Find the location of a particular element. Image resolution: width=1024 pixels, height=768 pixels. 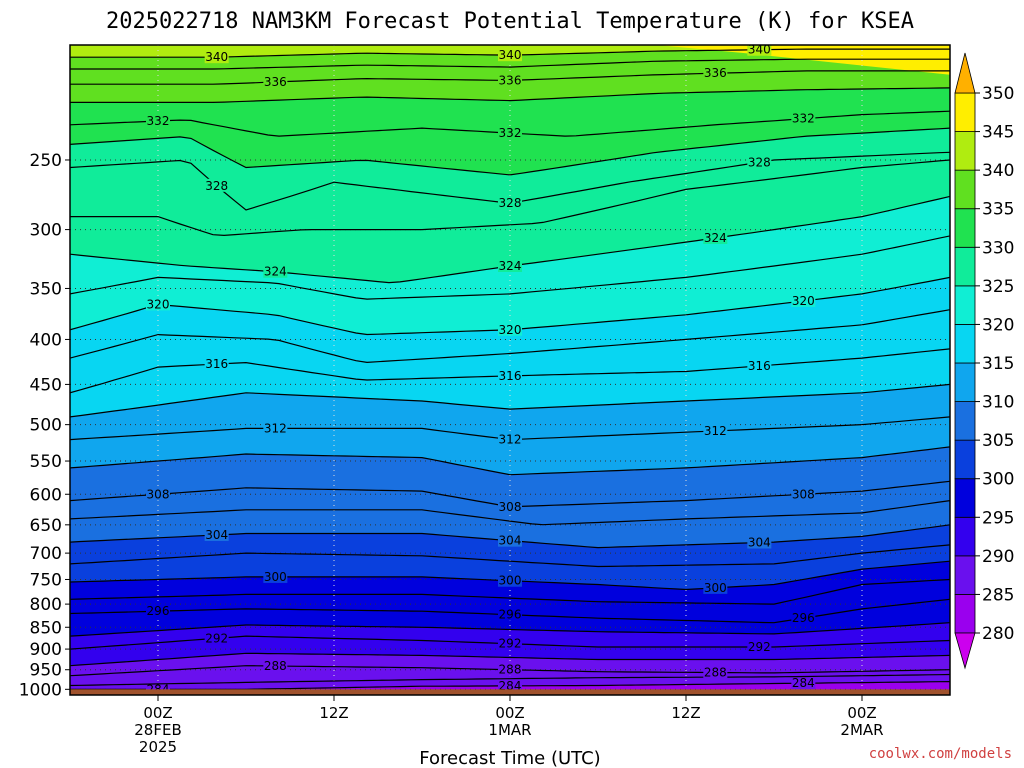

contour-label: 336 is located at coordinates (275, 82).